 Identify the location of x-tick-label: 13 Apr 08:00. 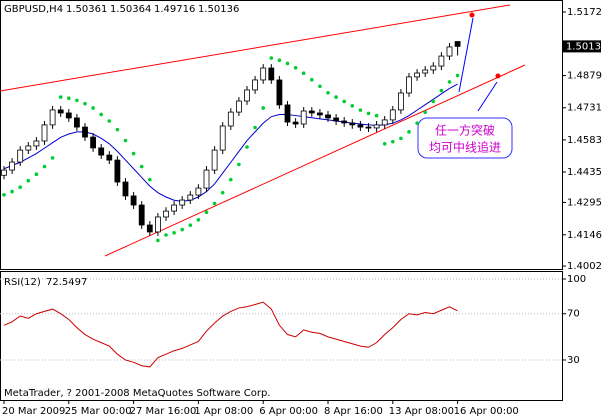
(421, 411).